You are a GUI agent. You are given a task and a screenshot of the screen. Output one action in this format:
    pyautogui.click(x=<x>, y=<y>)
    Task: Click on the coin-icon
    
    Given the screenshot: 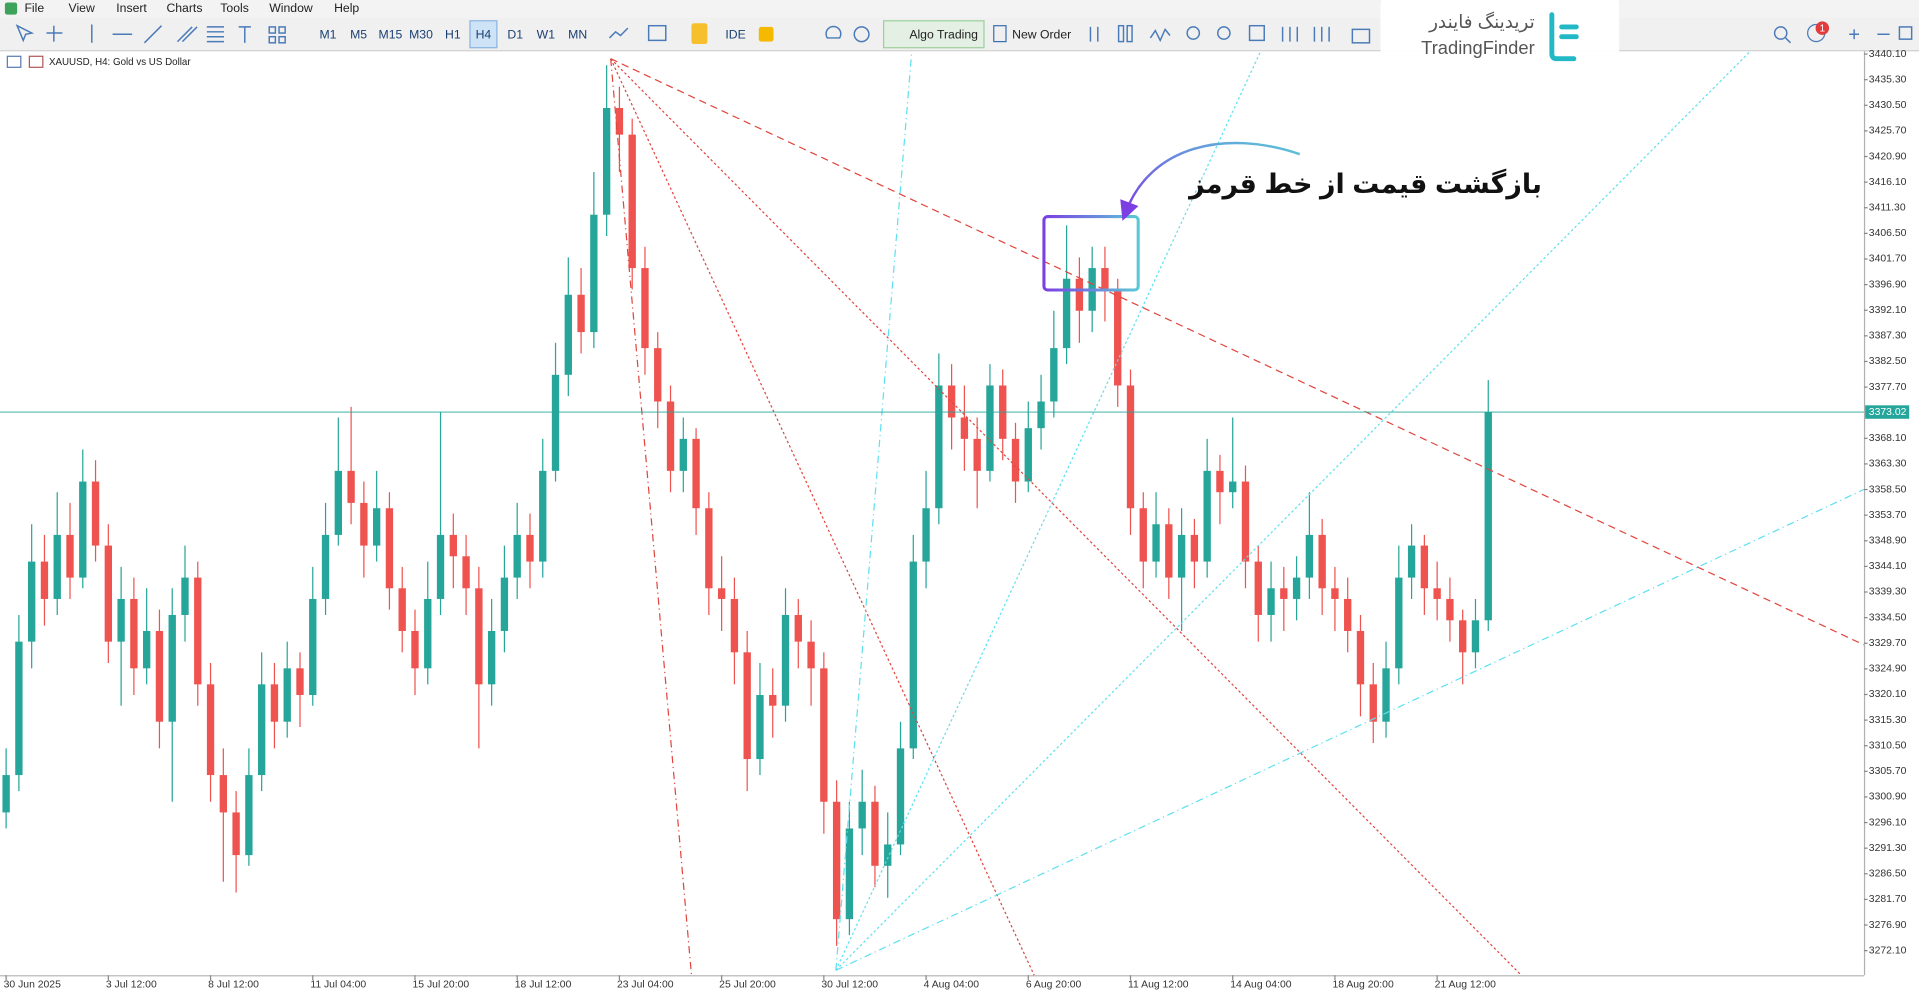 What is the action you would take?
    pyautogui.click(x=699, y=34)
    